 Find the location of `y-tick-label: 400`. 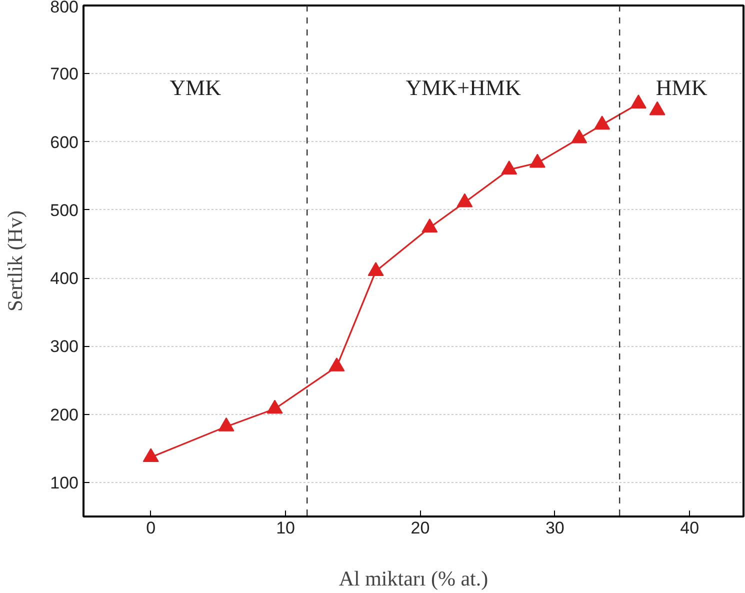

y-tick-label: 400 is located at coordinates (64, 278).